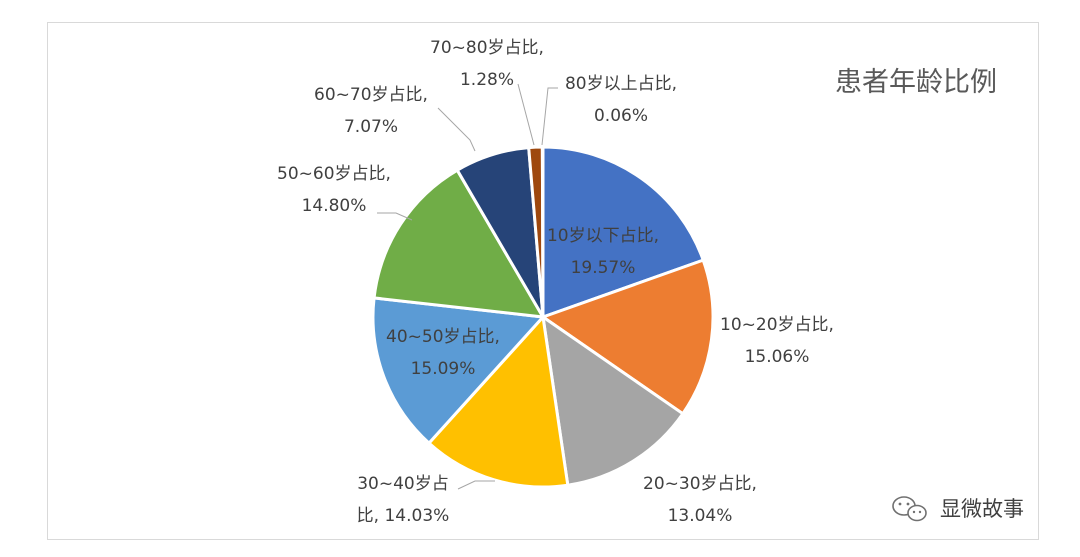  Describe the element at coordinates (700, 516) in the screenshot. I see `data-label-line2: 13.04%` at that location.